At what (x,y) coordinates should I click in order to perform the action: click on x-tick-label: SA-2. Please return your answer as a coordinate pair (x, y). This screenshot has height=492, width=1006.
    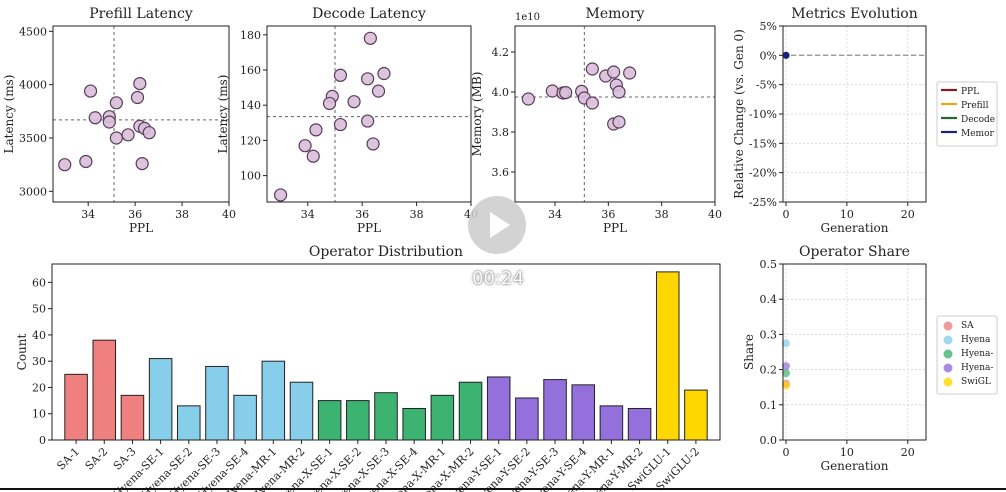
    Looking at the image, I should click on (97, 459).